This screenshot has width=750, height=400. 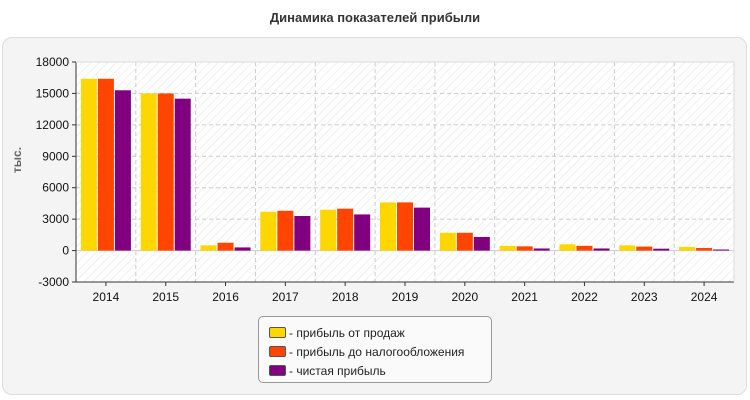 What do you see at coordinates (644, 297) in the screenshot?
I see `x-tick-label: 2023` at bounding box center [644, 297].